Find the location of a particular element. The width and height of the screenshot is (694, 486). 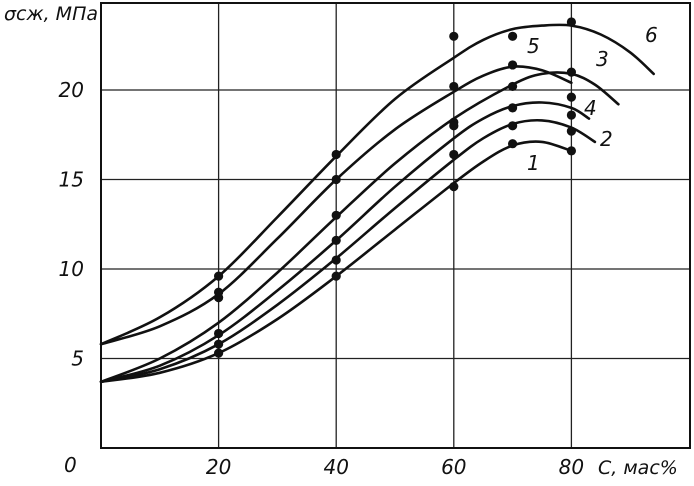

x-tick-label-60: 60 is located at coordinates (453, 467).